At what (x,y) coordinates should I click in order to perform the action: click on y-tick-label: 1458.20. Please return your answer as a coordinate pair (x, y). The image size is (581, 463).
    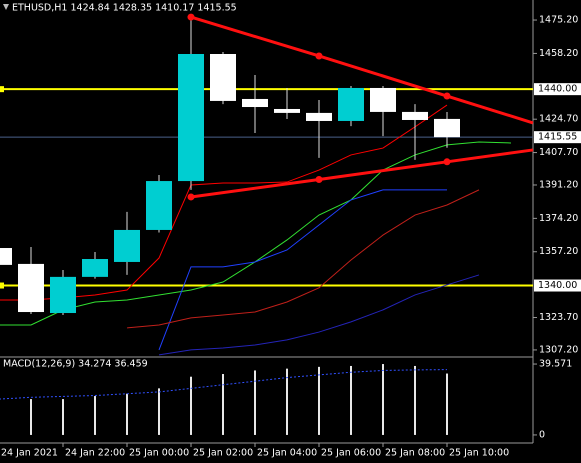
    Looking at the image, I should click on (558, 53).